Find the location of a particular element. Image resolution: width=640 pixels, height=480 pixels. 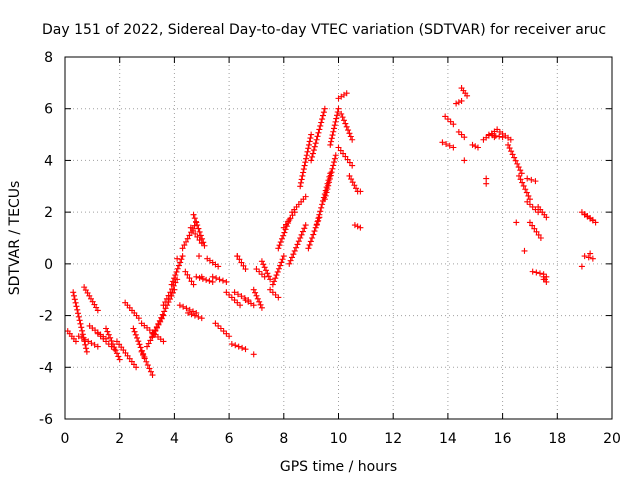

y-tick-label: 8 is located at coordinates (48, 58).